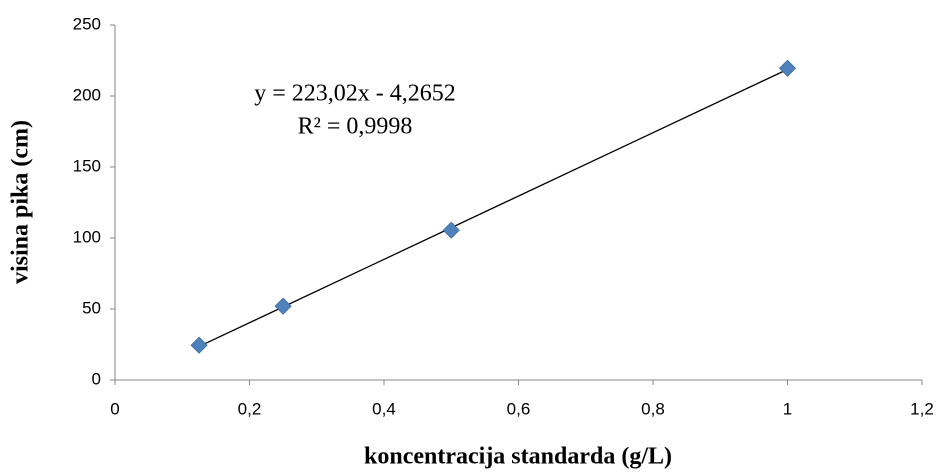 The width and height of the screenshot is (941, 473). What do you see at coordinates (355, 94) in the screenshot?
I see `equation: y = 223,02x - 4,2652` at bounding box center [355, 94].